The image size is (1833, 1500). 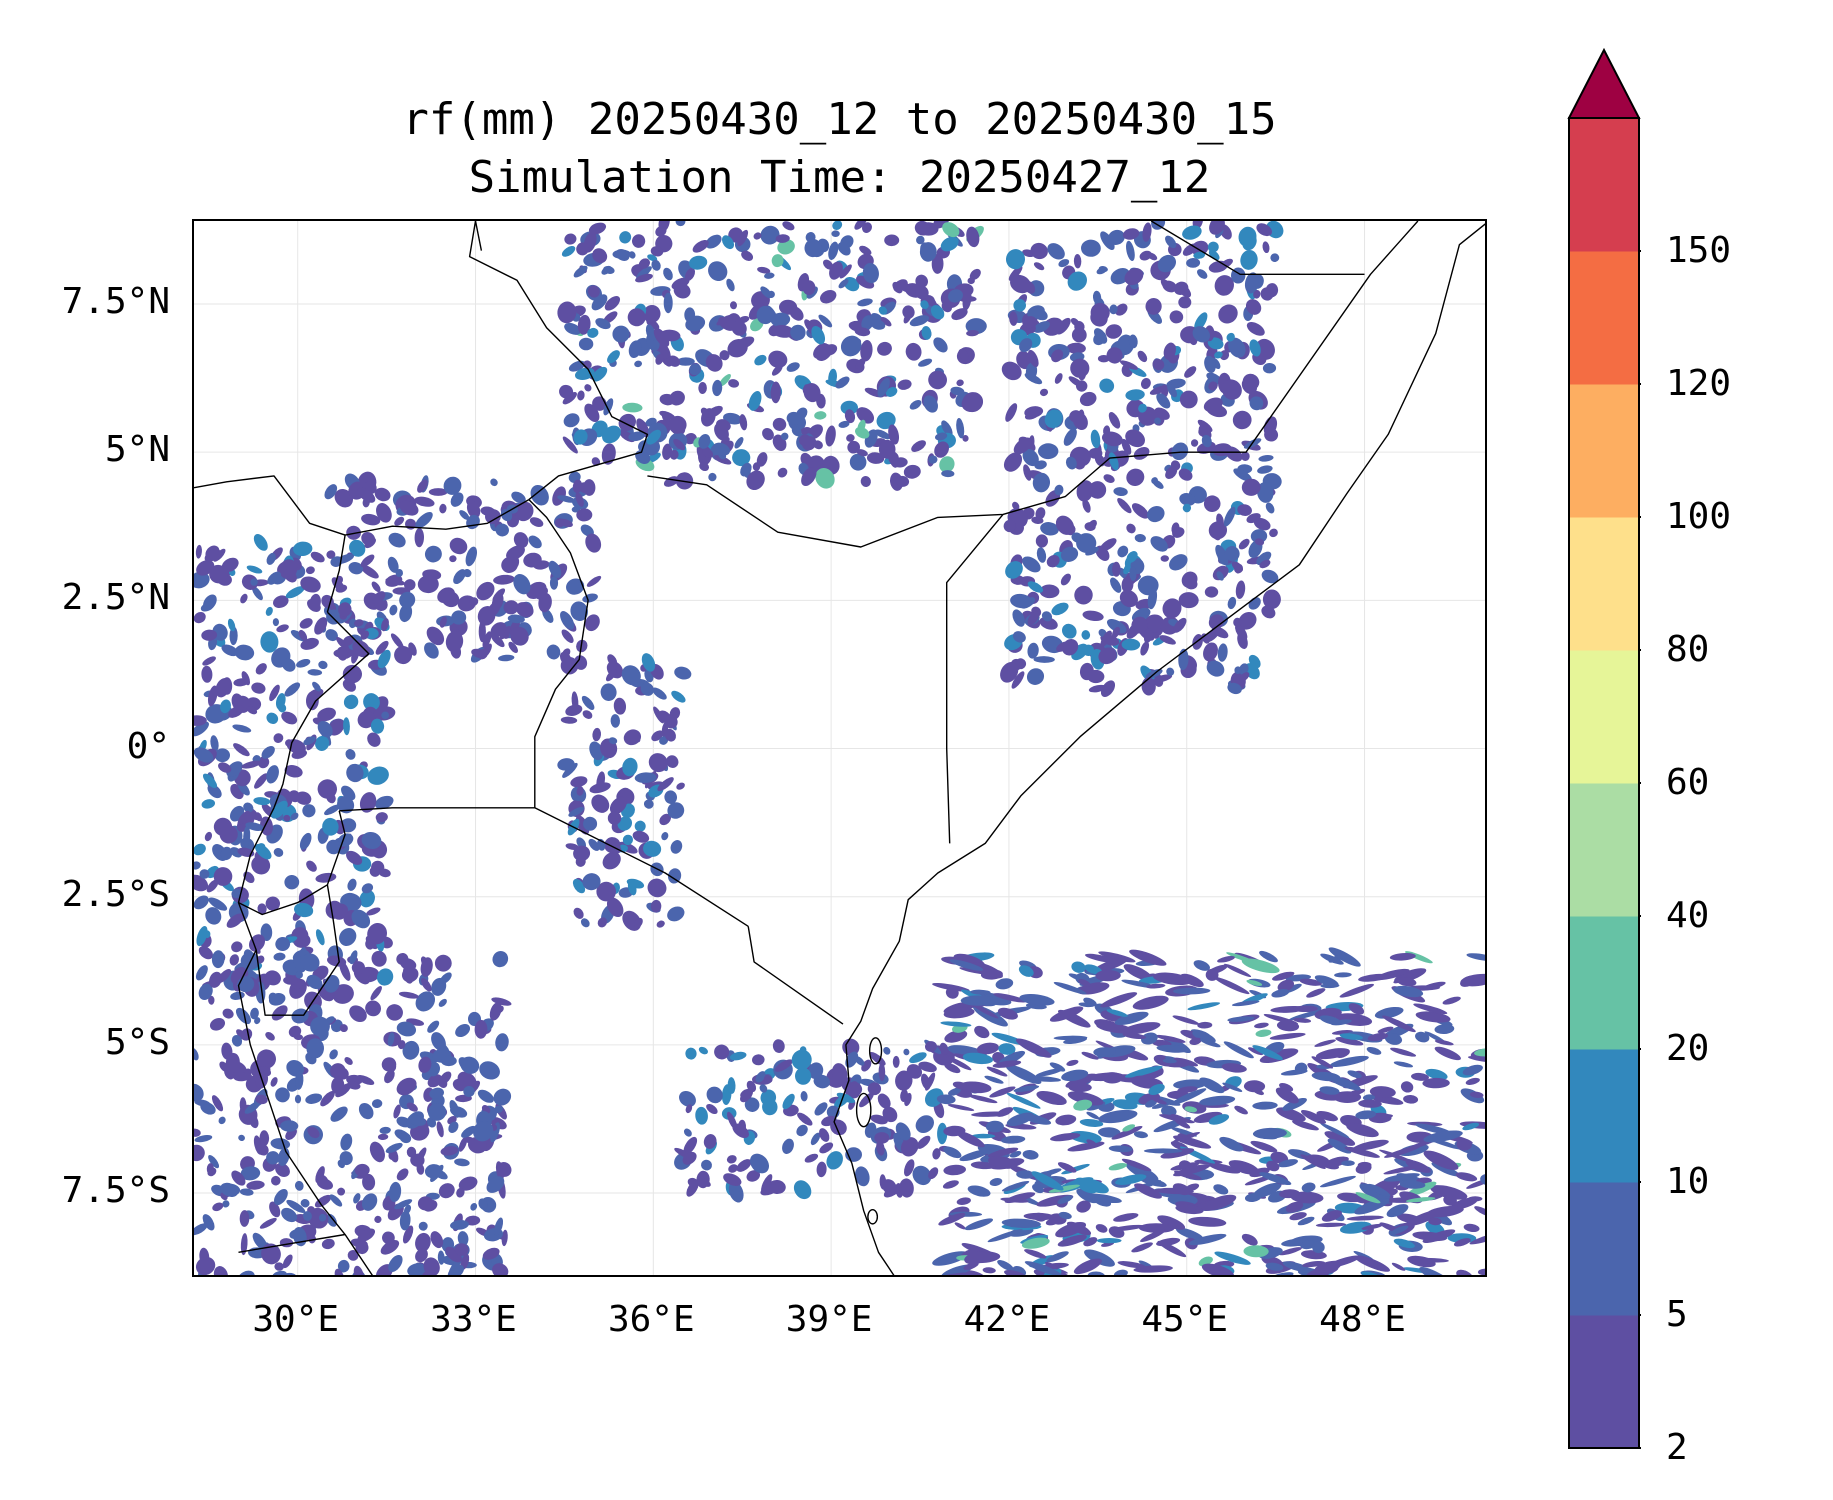 What do you see at coordinates (473, 1319) in the screenshot?
I see `lon-tick-label: 33°E` at bounding box center [473, 1319].